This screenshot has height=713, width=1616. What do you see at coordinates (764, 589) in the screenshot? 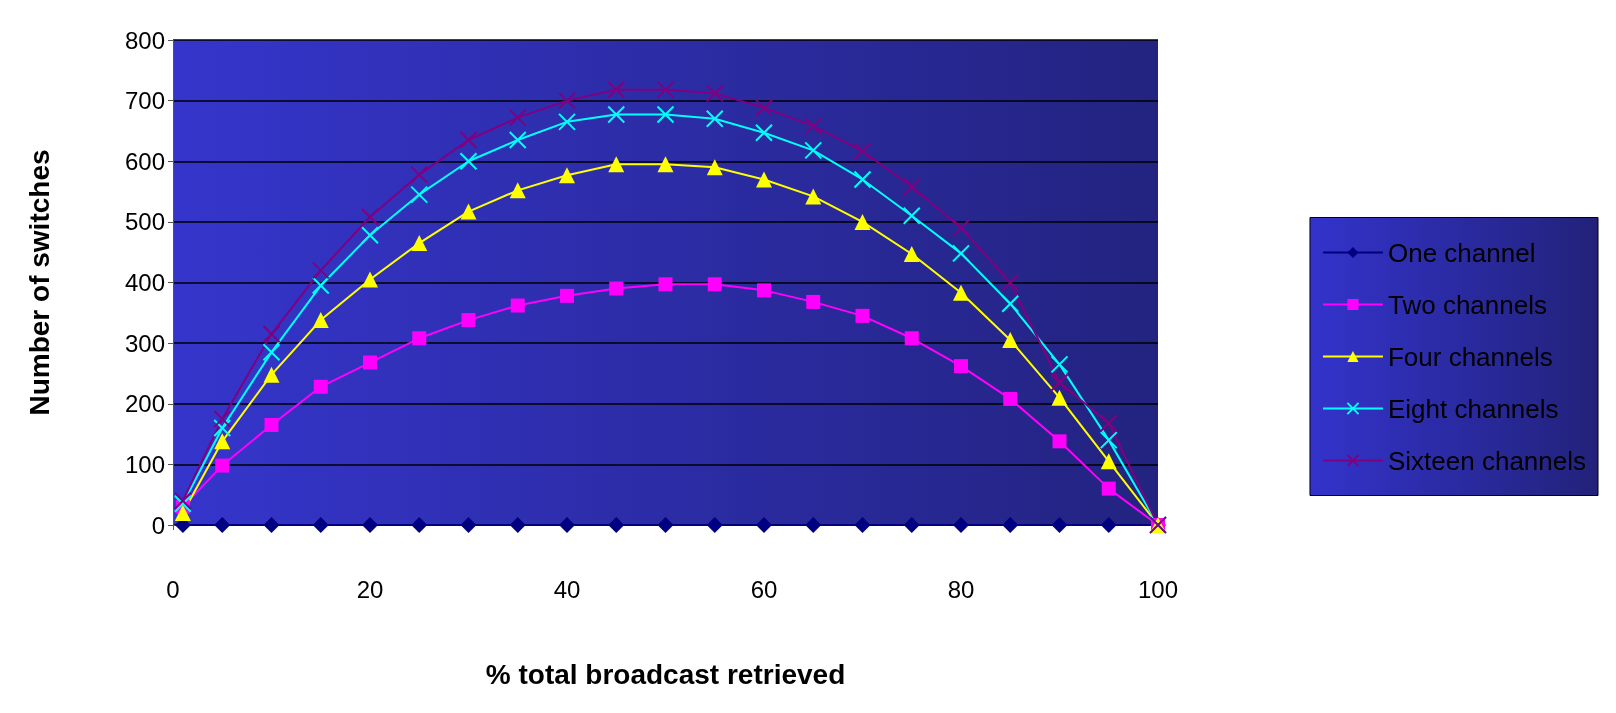
I see `x-tick-label: 60` at bounding box center [764, 589].